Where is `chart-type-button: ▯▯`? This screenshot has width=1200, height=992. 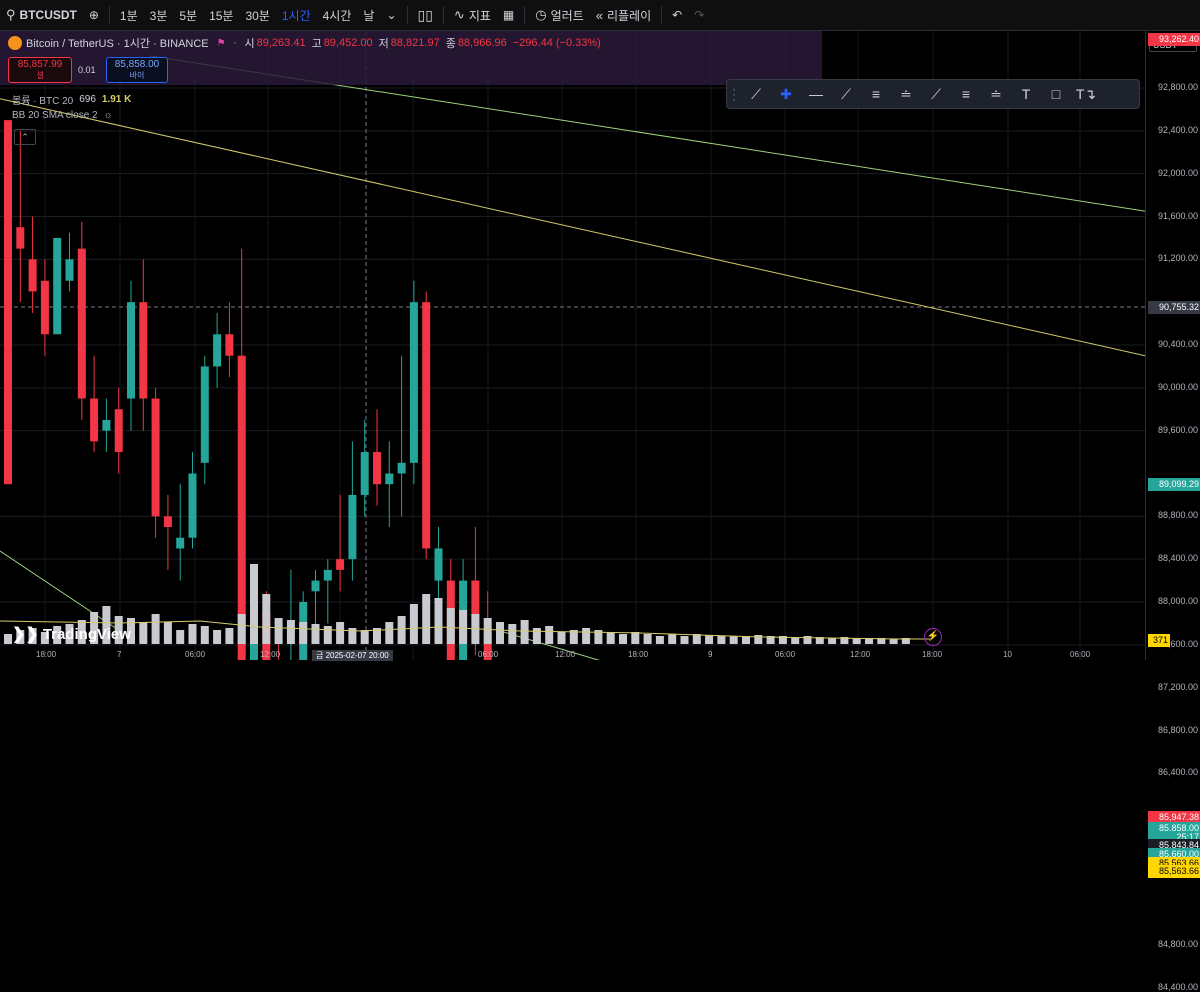 chart-type-button: ▯▯ is located at coordinates (425, 15).